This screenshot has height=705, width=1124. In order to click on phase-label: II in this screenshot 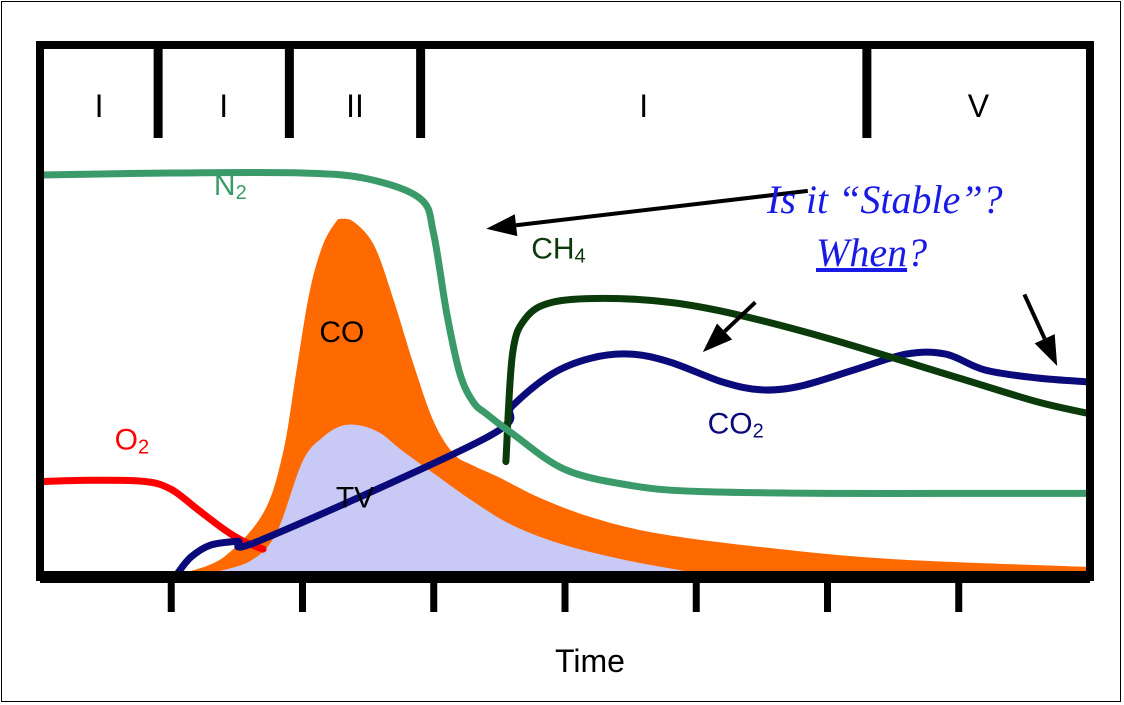, I will do `click(355, 106)`.